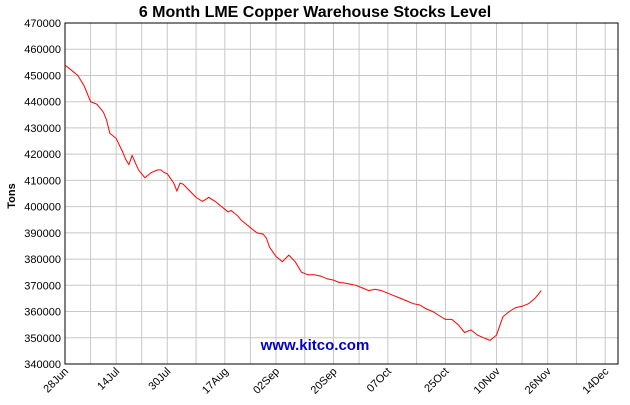  Describe the element at coordinates (42, 24) in the screenshot. I see `y-tick-label: 470000` at that location.